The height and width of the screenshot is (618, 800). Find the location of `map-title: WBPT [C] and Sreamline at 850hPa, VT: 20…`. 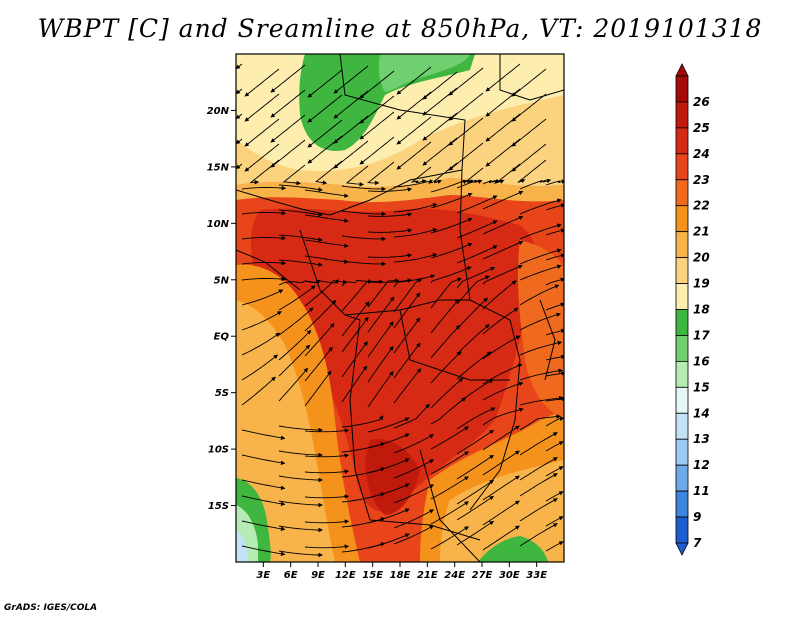

map-title: WBPT [C] and Sreamline at 850hPa, VT: 20… is located at coordinates (400, 28).